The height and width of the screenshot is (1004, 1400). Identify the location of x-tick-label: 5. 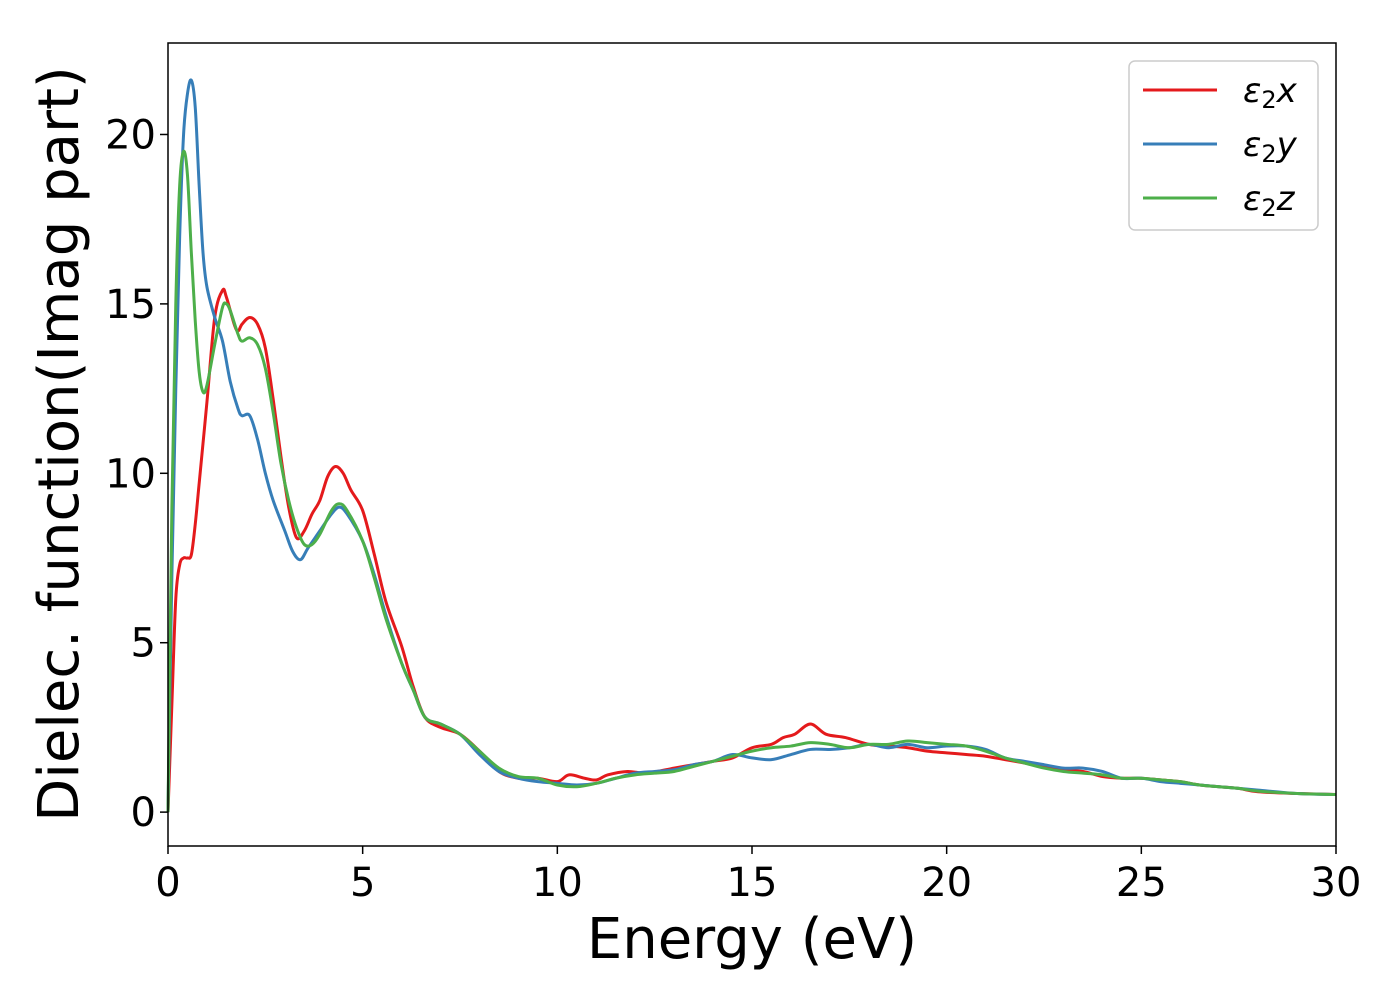
(362, 883).